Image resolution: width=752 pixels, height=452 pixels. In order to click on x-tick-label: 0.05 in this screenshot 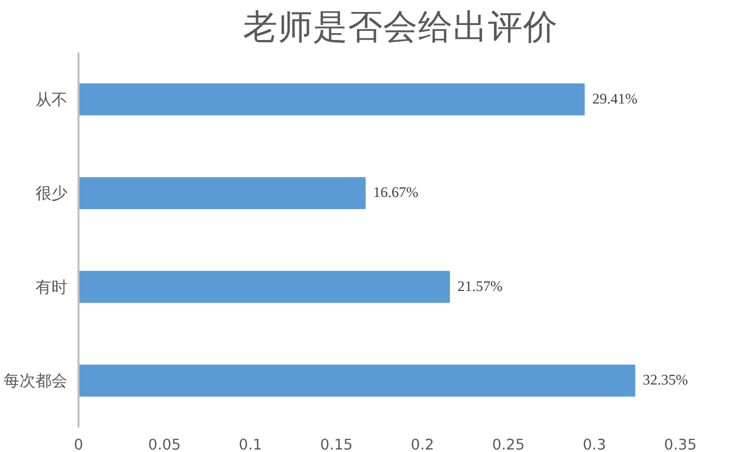, I will do `click(164, 444)`.